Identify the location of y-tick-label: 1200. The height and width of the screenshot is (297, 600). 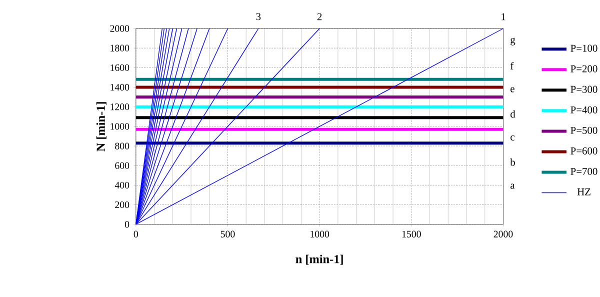
(120, 107).